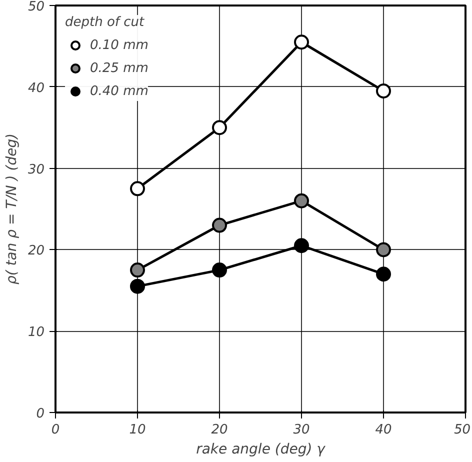  I want to click on x-tick-label: 40, so click(383, 430).